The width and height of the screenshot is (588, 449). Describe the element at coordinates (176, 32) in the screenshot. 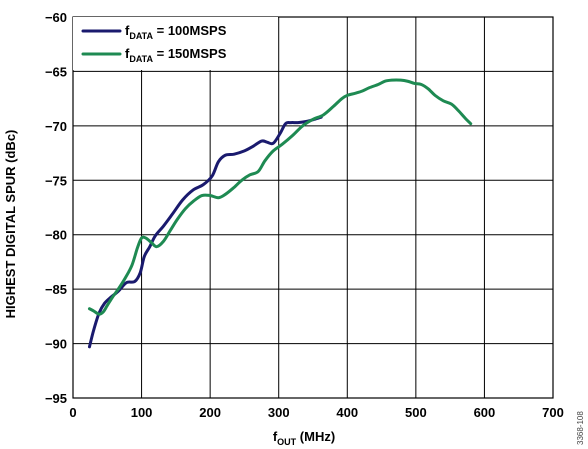

I see `legend-label-100msps: fDATA = 100MSPS` at that location.